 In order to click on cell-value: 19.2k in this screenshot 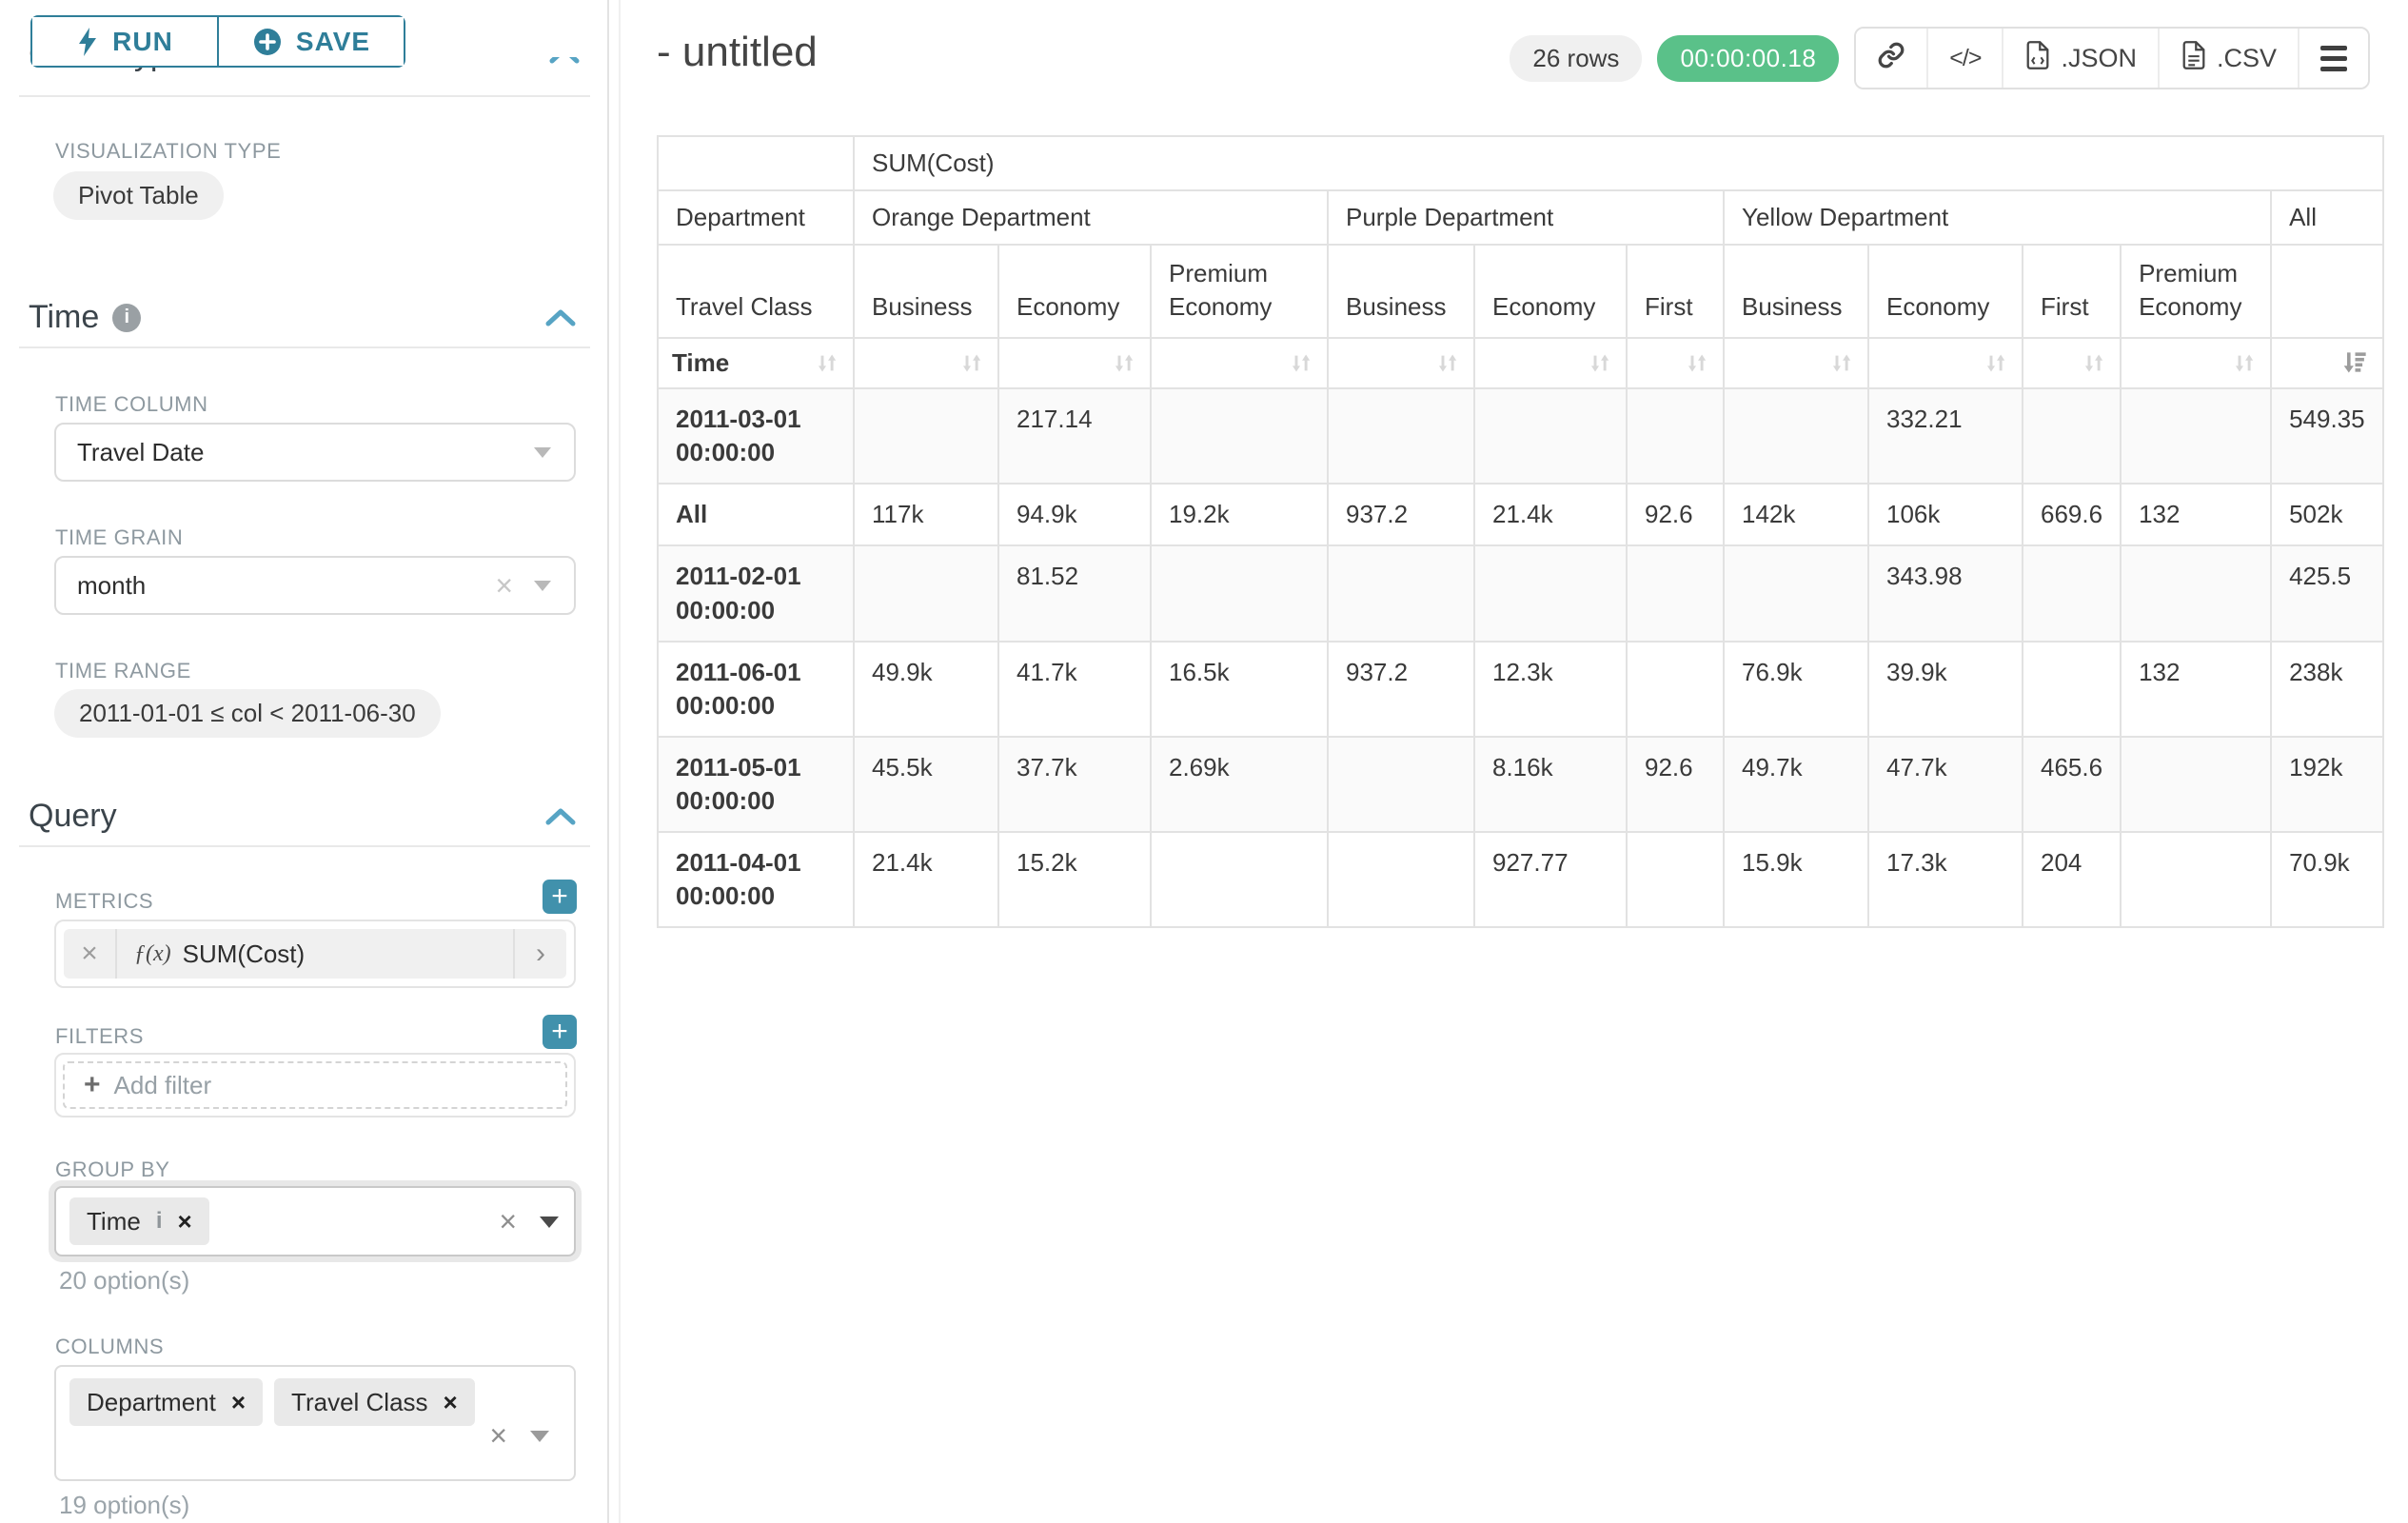, I will do `click(1239, 515)`.